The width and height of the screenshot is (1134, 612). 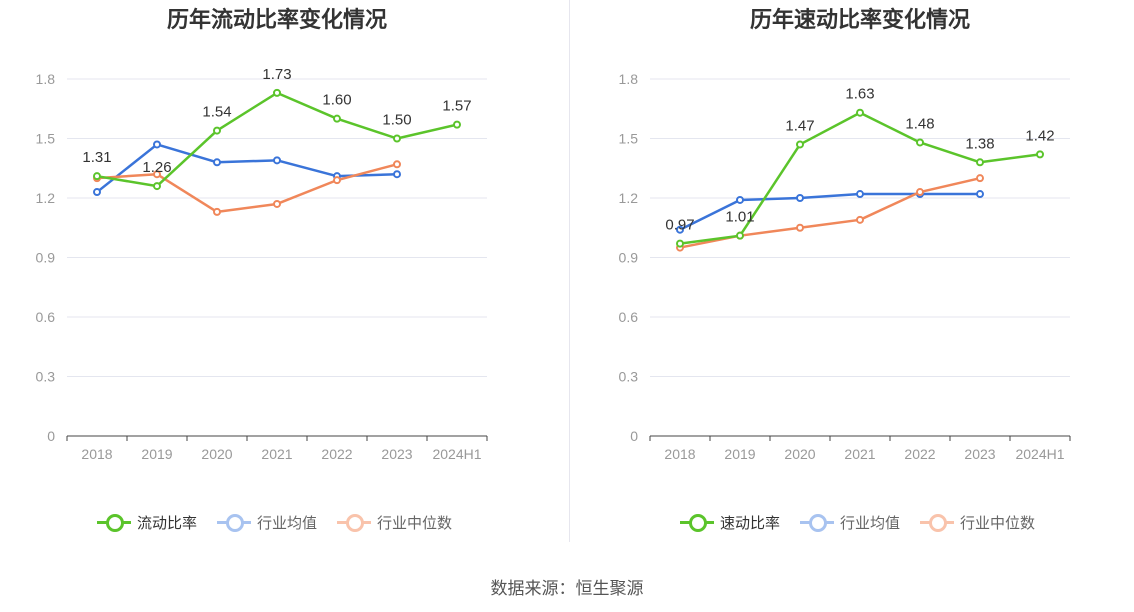 What do you see at coordinates (569, 271) in the screenshot?
I see `chart-divider` at bounding box center [569, 271].